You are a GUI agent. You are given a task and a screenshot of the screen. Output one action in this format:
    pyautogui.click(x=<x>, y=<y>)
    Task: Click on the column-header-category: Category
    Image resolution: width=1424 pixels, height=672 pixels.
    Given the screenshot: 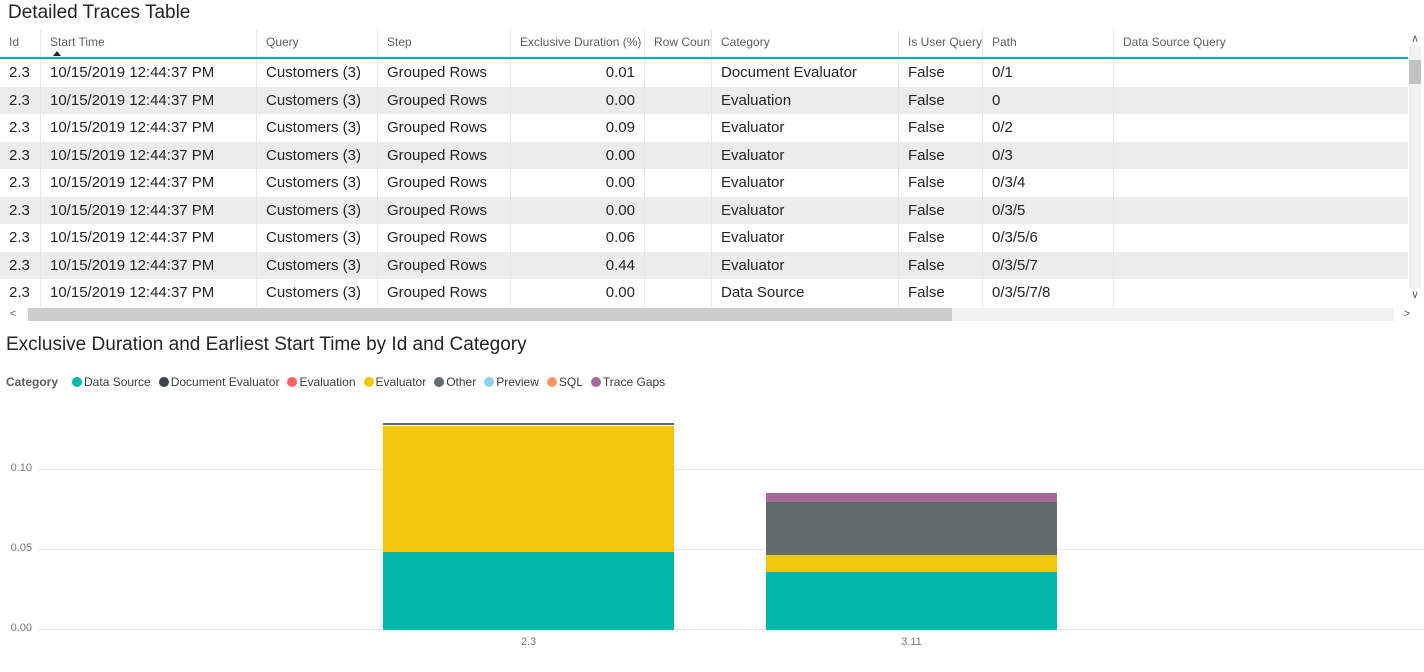 What is the action you would take?
    pyautogui.click(x=805, y=43)
    